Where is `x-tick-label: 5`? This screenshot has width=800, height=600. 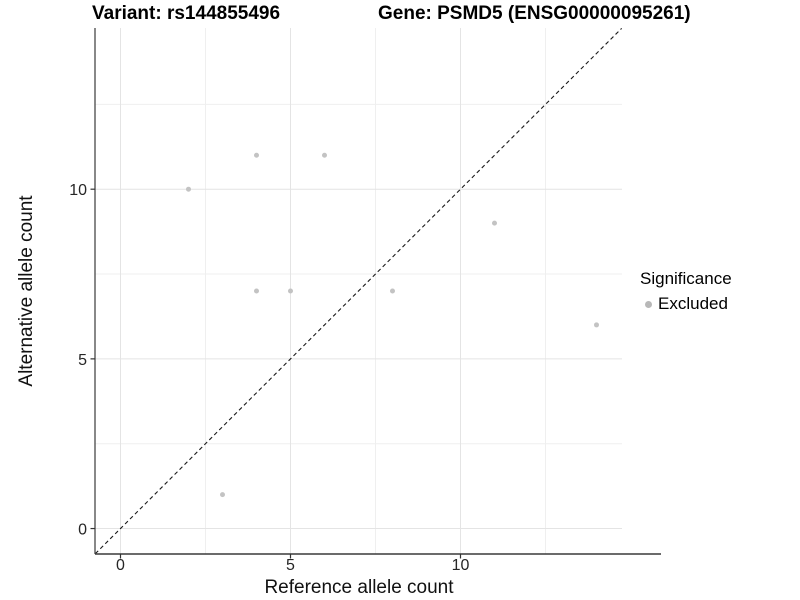 x-tick-label: 5 is located at coordinates (290, 565).